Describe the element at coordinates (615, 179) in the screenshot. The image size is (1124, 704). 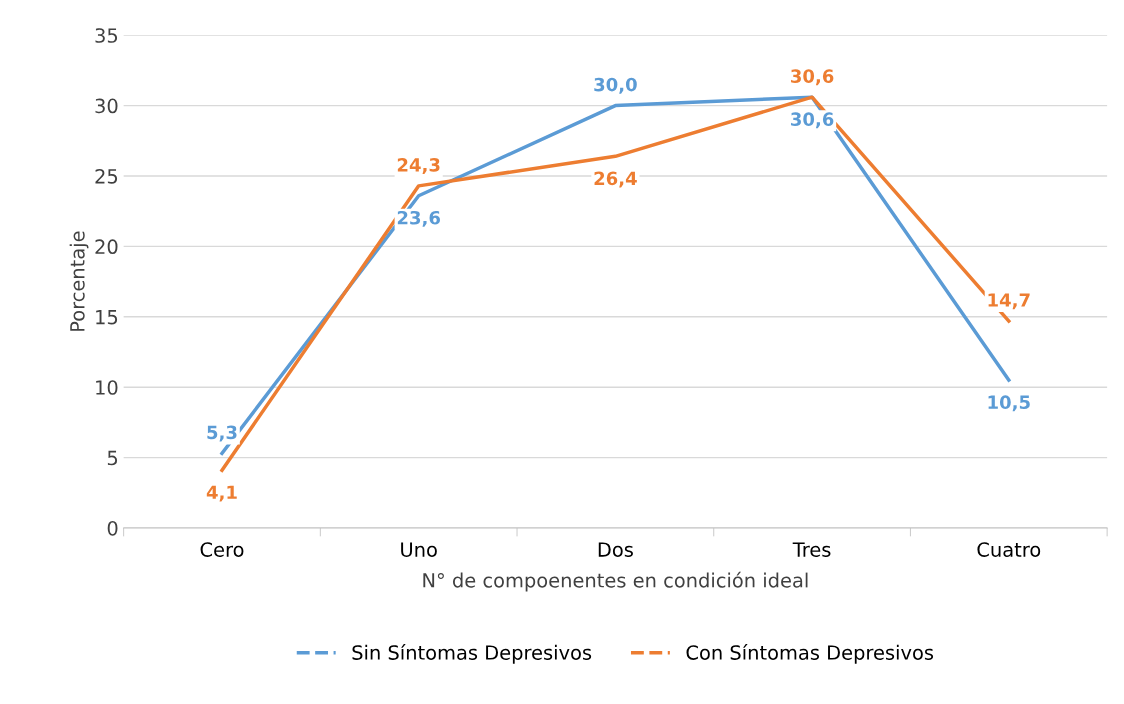
I see `data-label: 26,4` at that location.